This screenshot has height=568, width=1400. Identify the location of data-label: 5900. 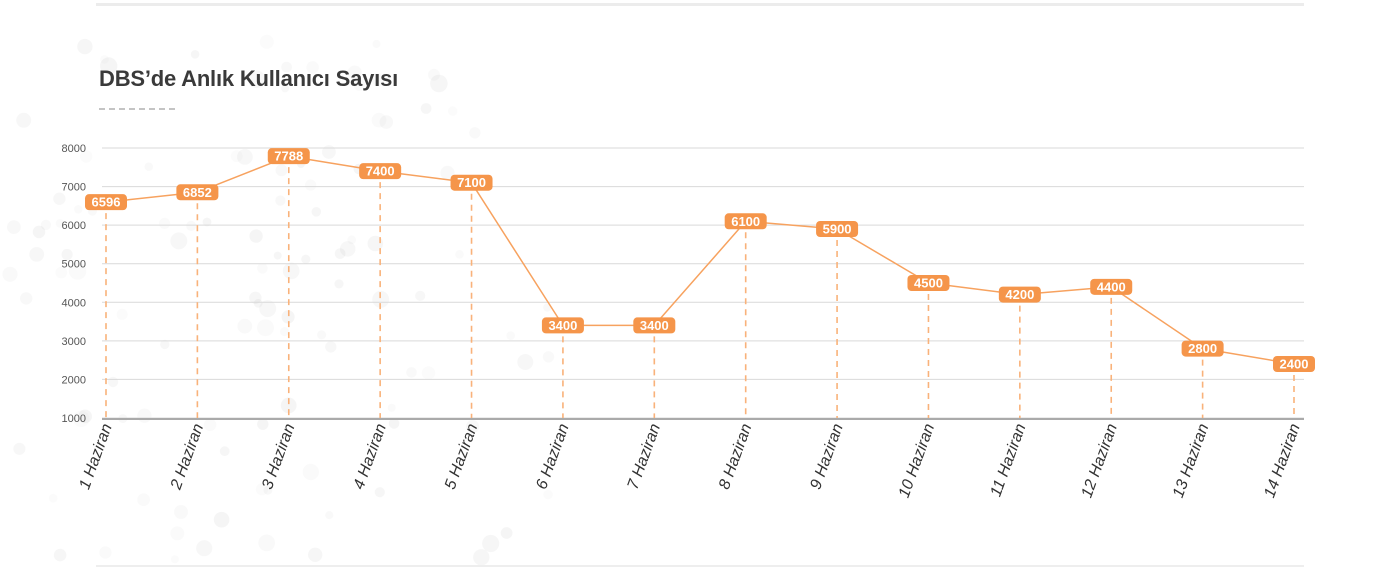
(837, 229).